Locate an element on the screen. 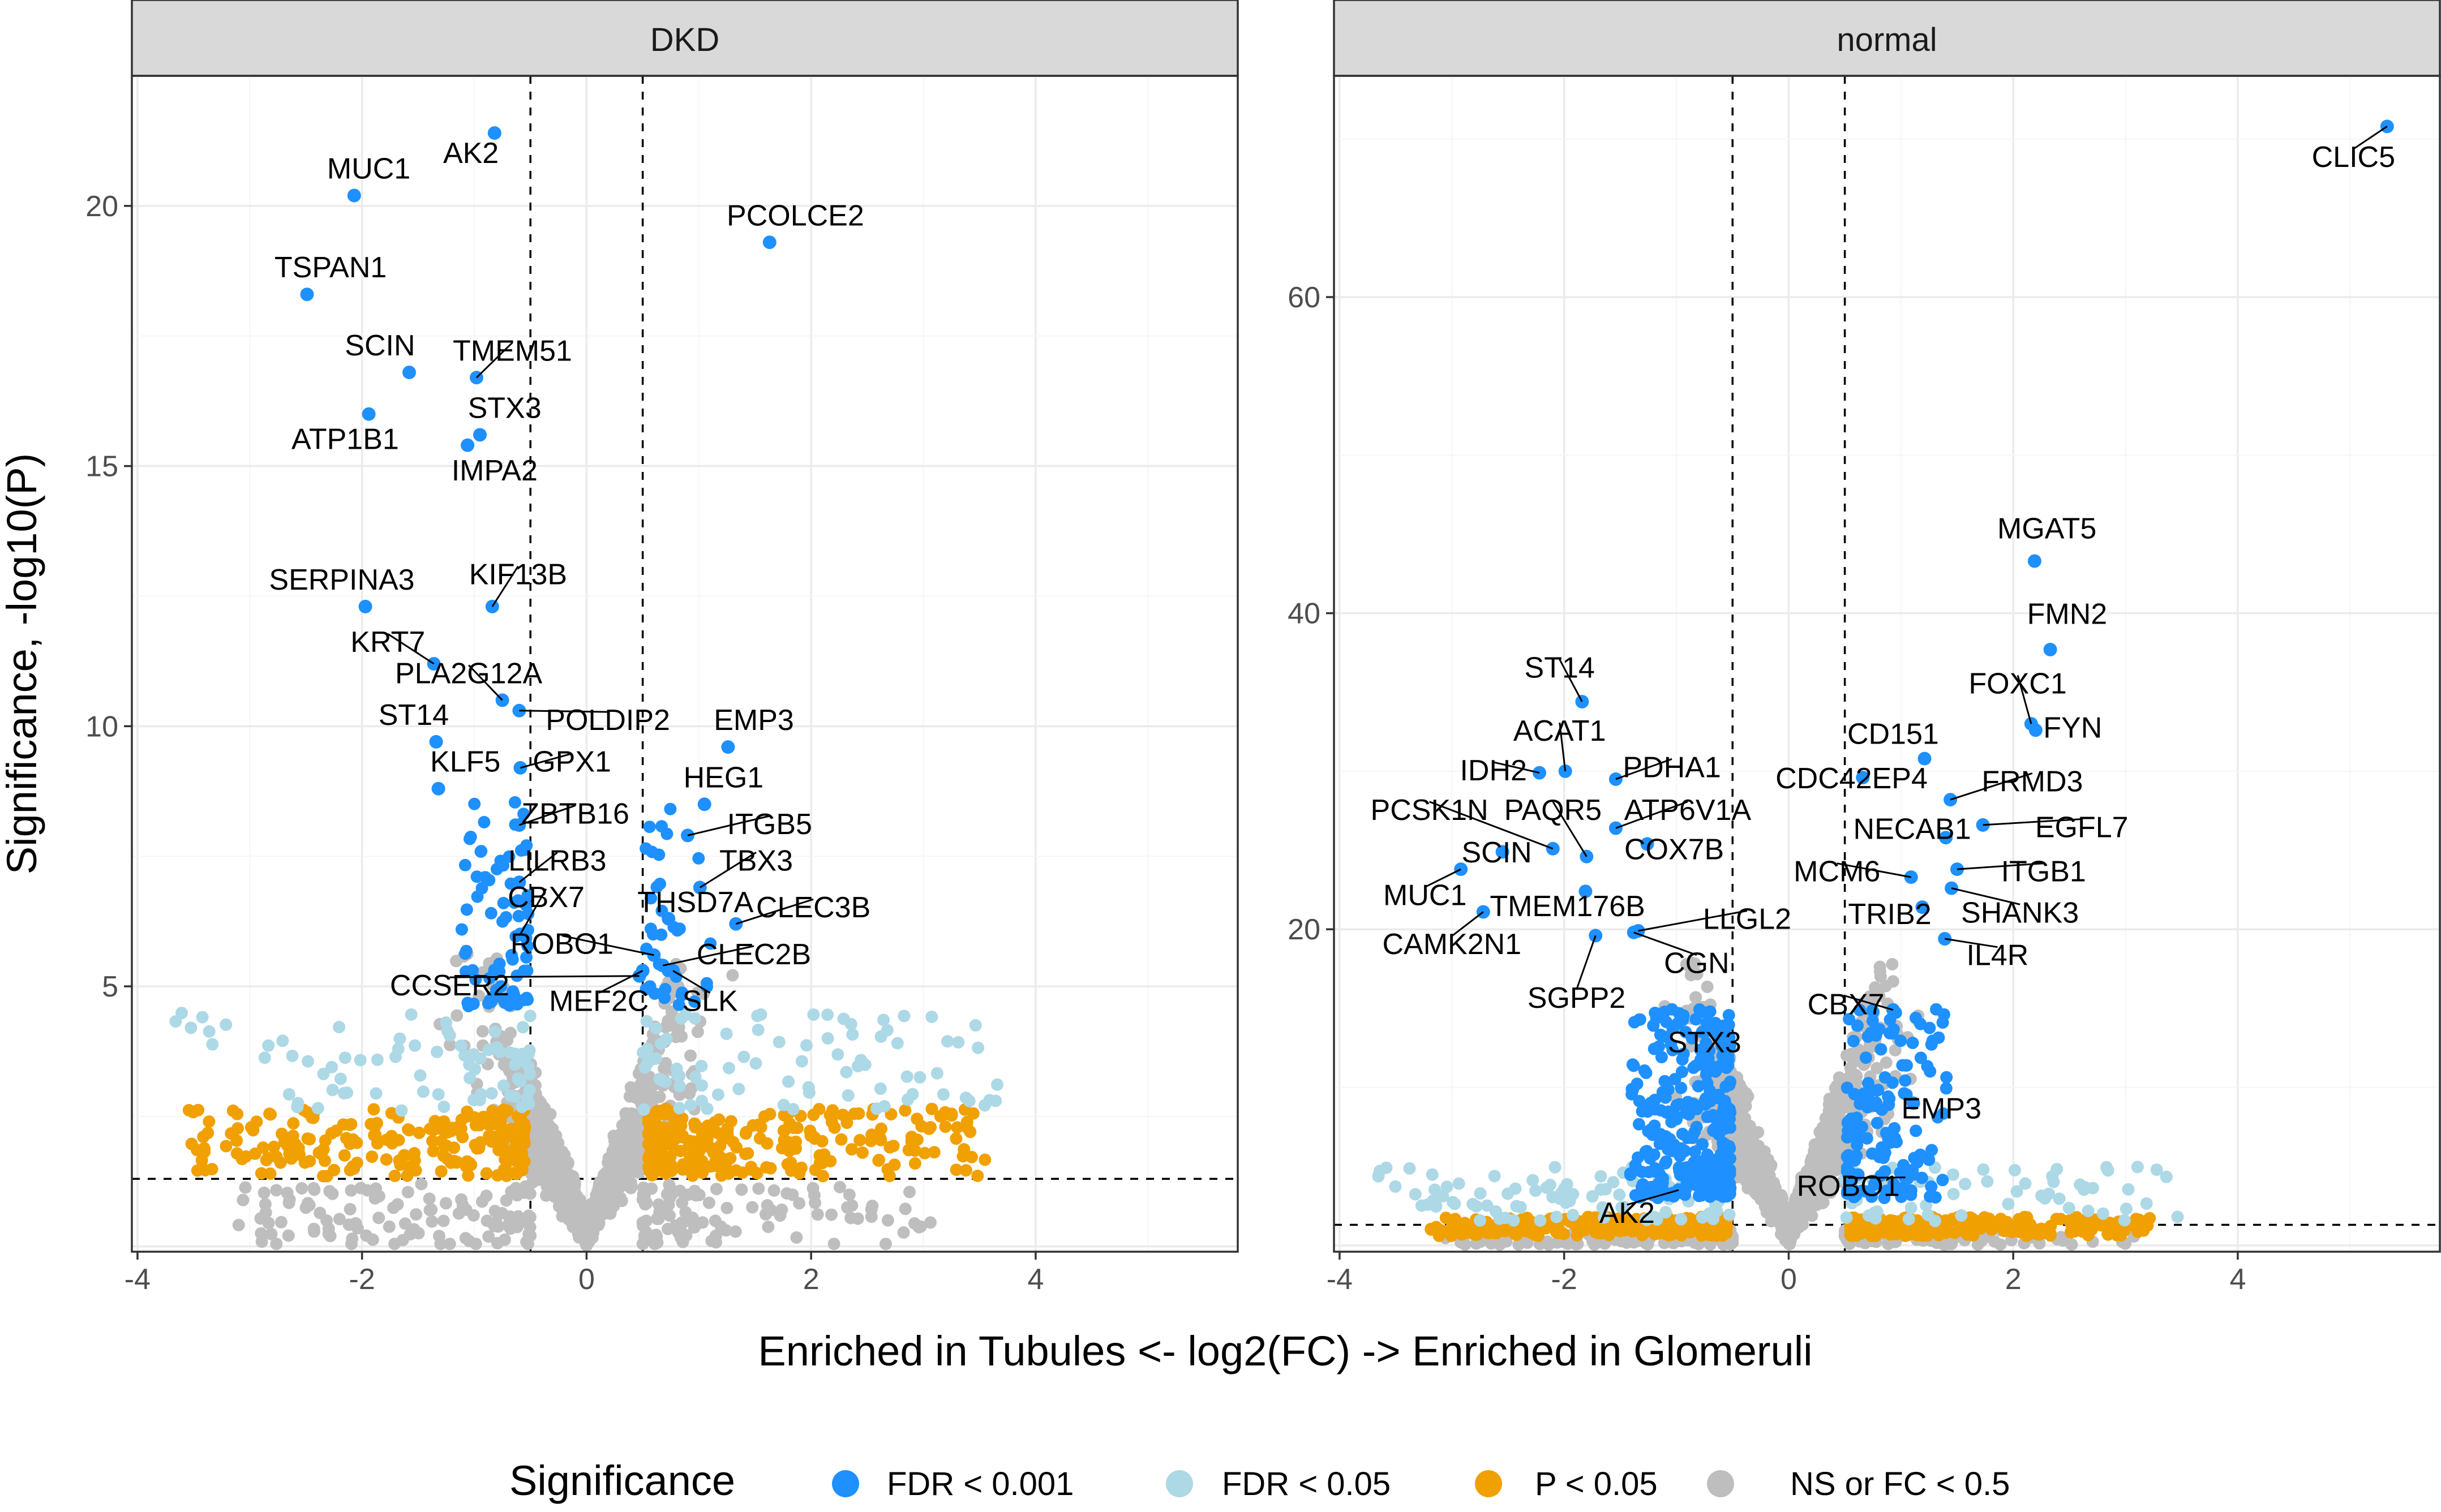 Image resolution: width=2441 pixels, height=1512 pixels. gene-label: TMEM176B is located at coordinates (1567, 906).